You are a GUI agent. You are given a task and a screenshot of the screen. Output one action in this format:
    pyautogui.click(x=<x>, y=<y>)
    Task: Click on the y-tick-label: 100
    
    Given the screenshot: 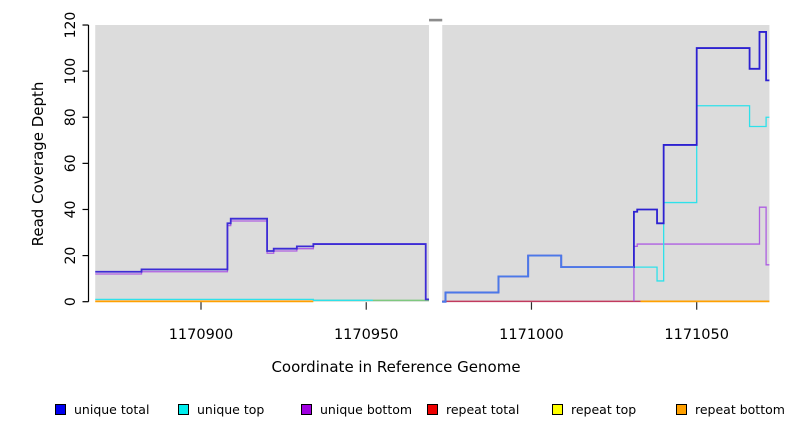 What is the action you would take?
    pyautogui.click(x=71, y=71)
    